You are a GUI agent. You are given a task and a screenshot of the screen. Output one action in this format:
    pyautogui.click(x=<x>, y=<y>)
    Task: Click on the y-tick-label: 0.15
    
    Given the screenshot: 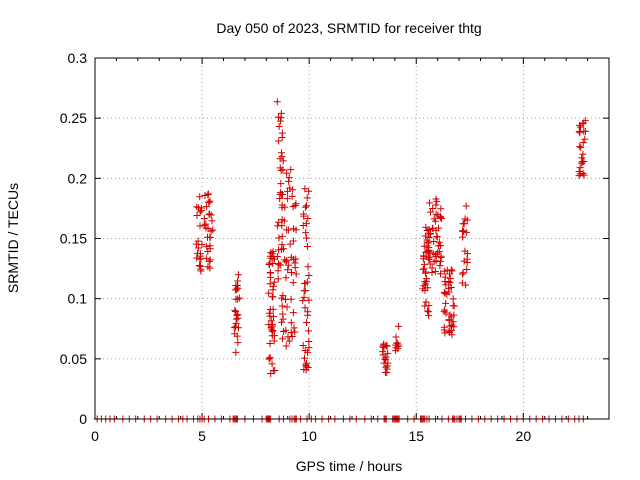 What is the action you would take?
    pyautogui.click(x=73, y=239)
    